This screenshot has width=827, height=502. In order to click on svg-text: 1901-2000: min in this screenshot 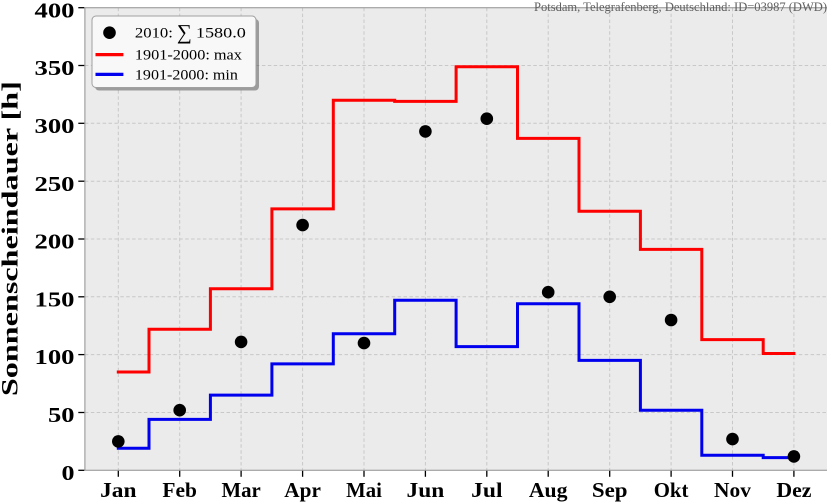, I will do `click(187, 75)`.